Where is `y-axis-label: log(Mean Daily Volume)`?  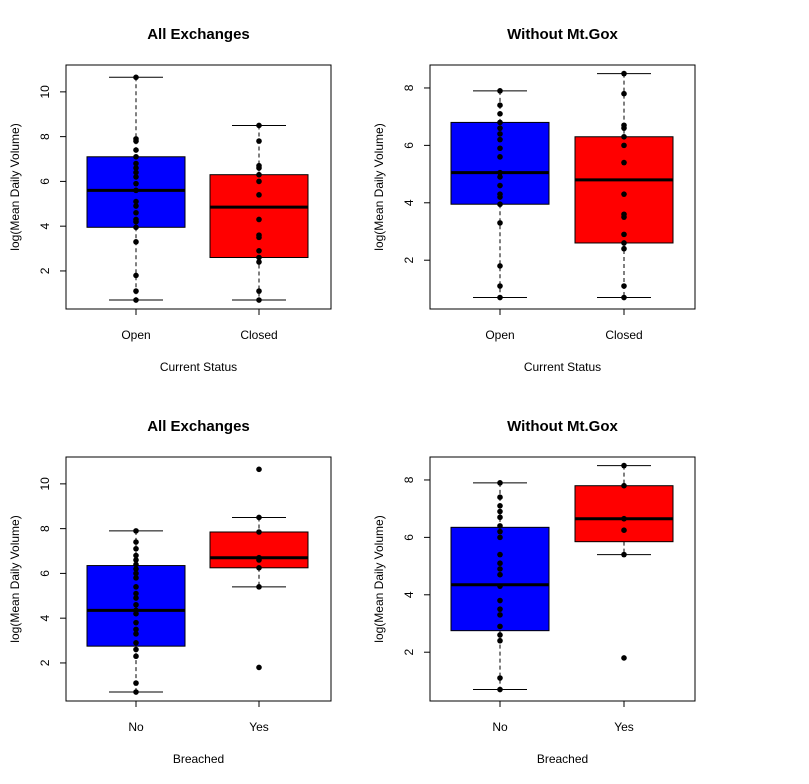 y-axis-label: log(Mean Daily Volume) is located at coordinates (379, 578).